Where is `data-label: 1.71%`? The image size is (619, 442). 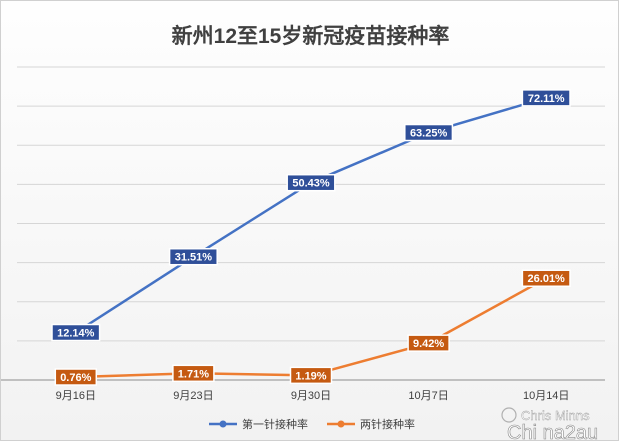 data-label: 1.71% is located at coordinates (193, 373).